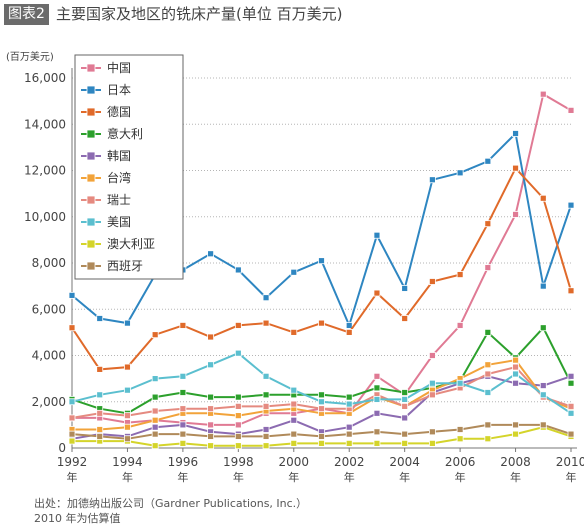 The image size is (584, 529). I want to click on y-tick-label: 6,000, so click(49, 309).